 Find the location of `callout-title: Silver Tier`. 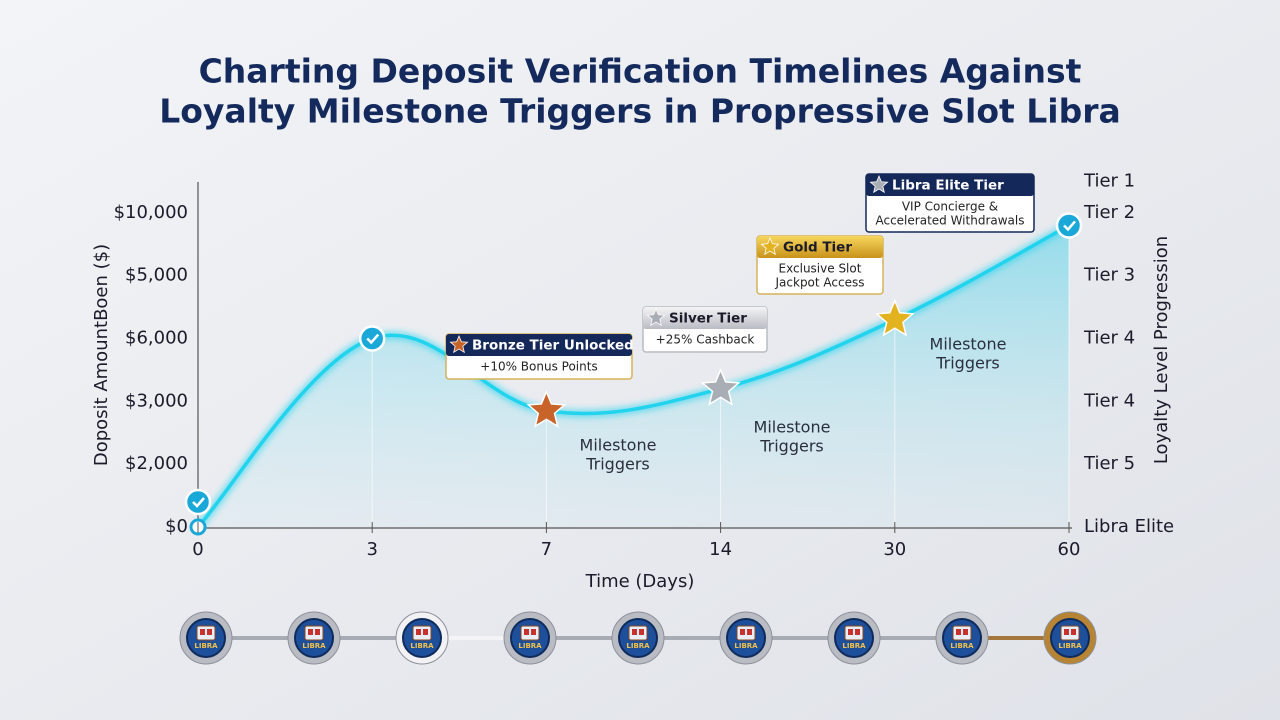

callout-title: Silver Tier is located at coordinates (708, 319).